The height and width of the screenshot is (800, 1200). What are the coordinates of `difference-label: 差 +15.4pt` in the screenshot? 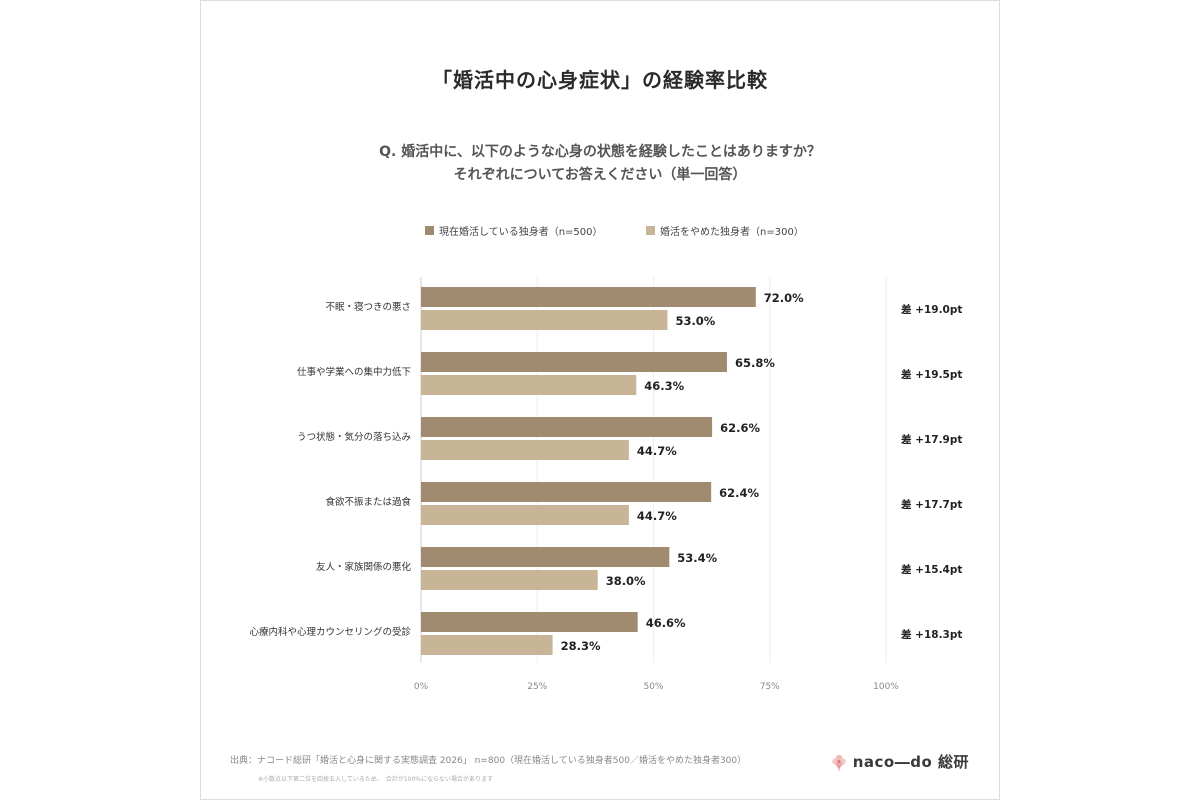 It's located at (931, 569).